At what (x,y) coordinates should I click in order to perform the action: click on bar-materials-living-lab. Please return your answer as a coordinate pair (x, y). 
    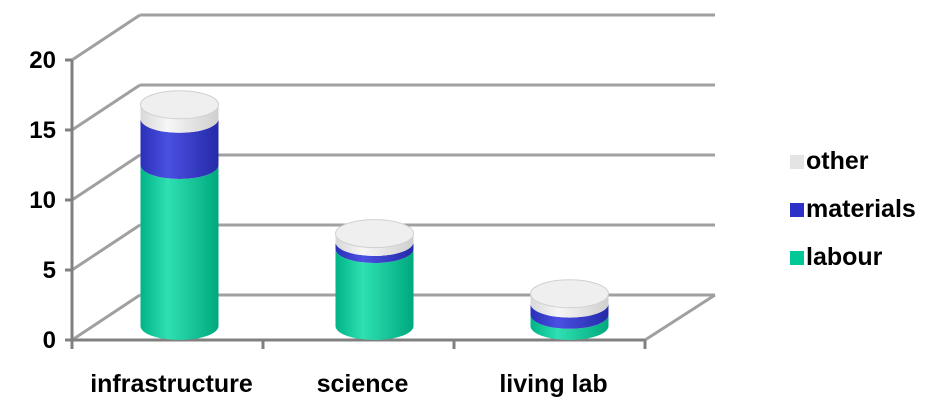
    Looking at the image, I should click on (569, 316).